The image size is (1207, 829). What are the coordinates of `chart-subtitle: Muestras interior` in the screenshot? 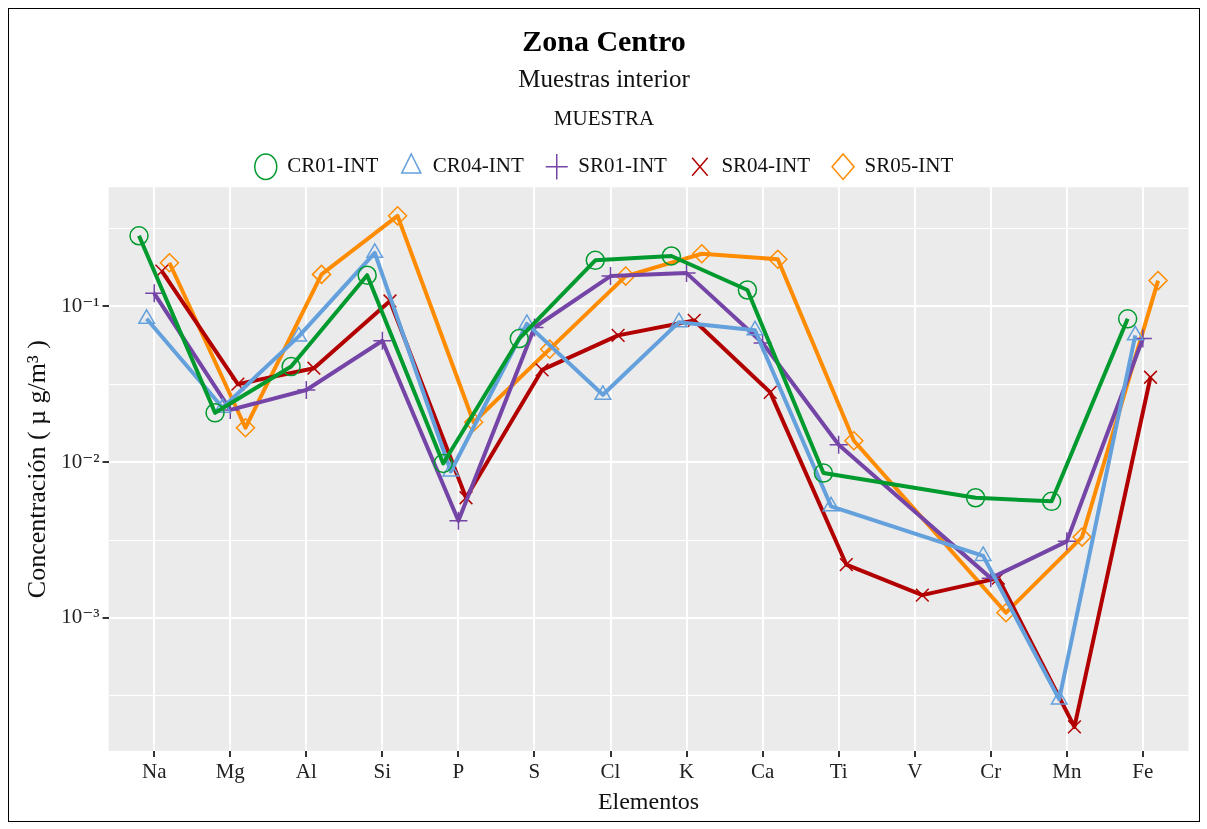 It's located at (604, 78).